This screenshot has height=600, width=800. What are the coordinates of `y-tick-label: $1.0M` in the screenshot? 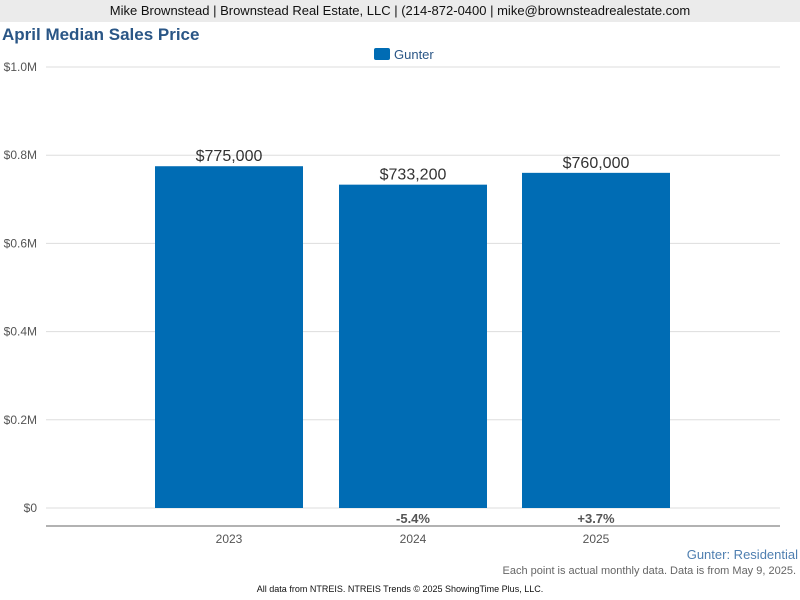 It's located at (20, 67).